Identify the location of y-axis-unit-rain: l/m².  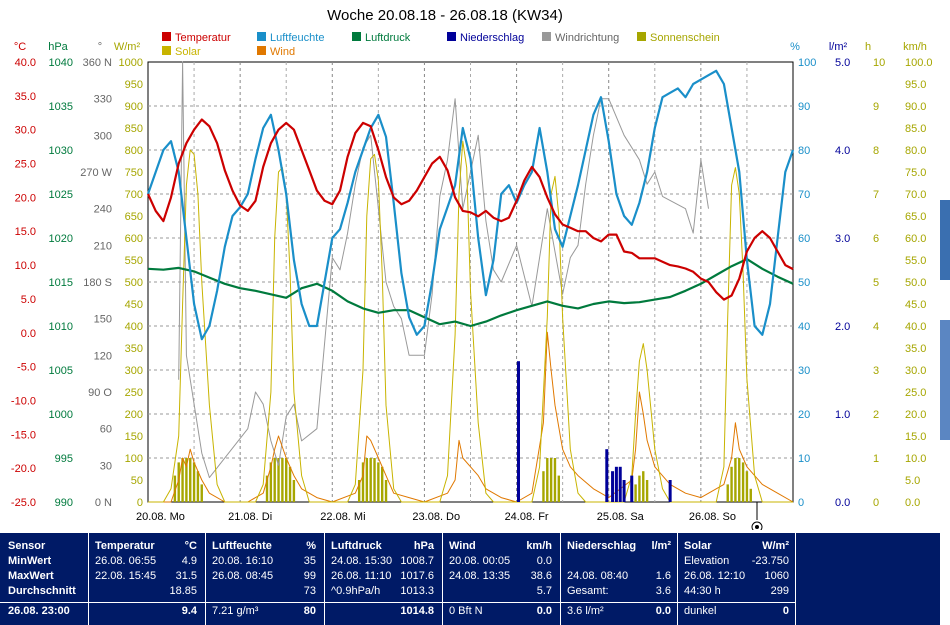
(838, 47).